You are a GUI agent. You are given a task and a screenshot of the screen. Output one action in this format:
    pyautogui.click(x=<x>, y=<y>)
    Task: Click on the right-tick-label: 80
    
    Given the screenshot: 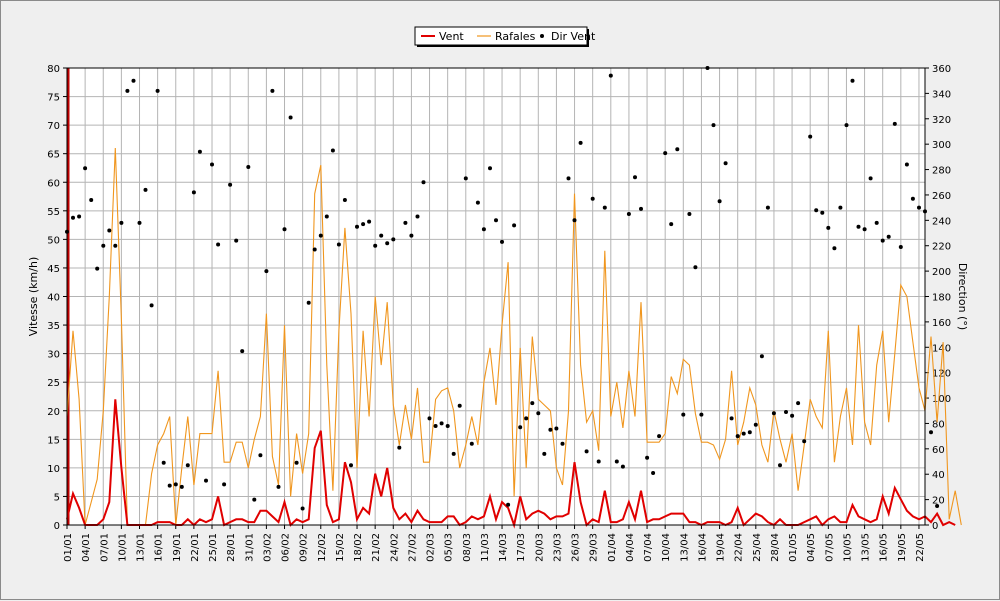 What is the action you would take?
    pyautogui.click(x=938, y=424)
    